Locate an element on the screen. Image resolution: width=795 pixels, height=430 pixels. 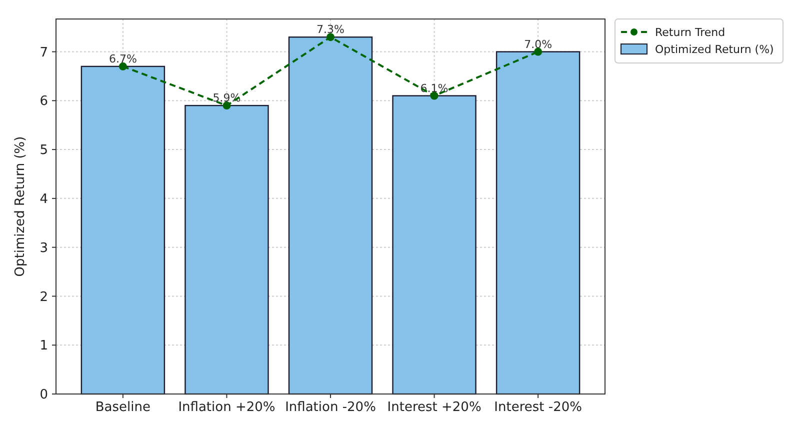
x-tick-label: Baseline is located at coordinates (122, 407).